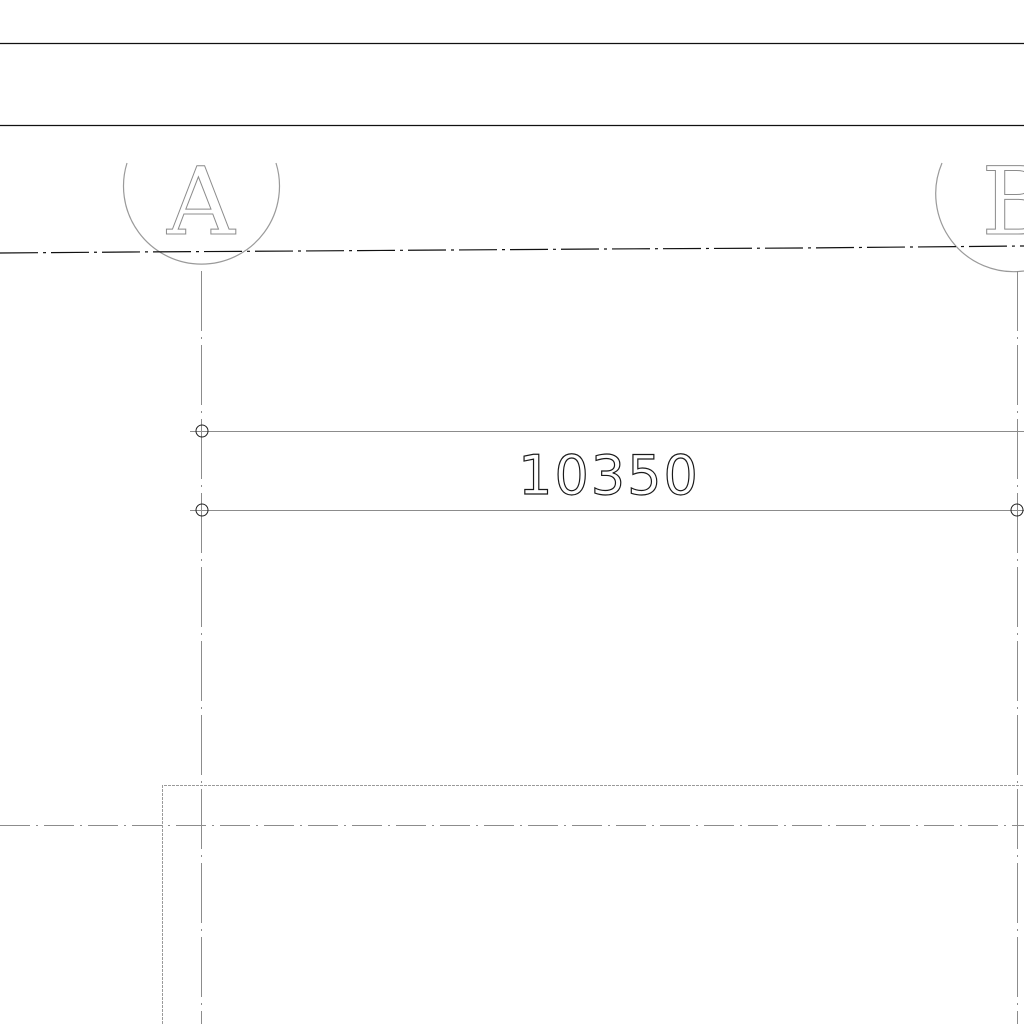 This screenshot has height=1024, width=1024. What do you see at coordinates (202, 510) in the screenshot?
I see `dimension-node-lower-left` at bounding box center [202, 510].